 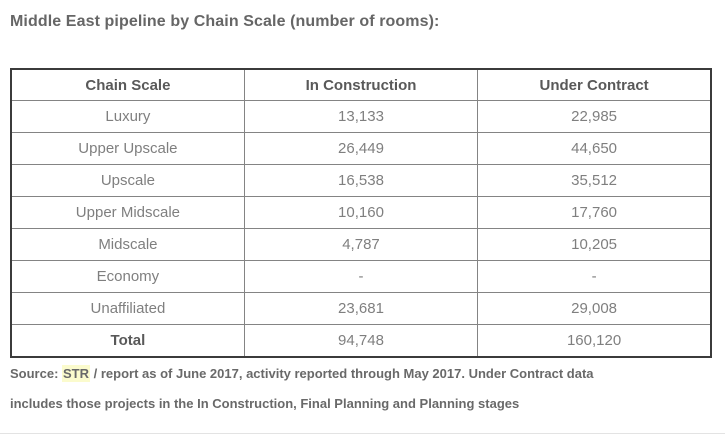 I want to click on table-row-total: Total 94,748 160,120, so click(x=361, y=341).